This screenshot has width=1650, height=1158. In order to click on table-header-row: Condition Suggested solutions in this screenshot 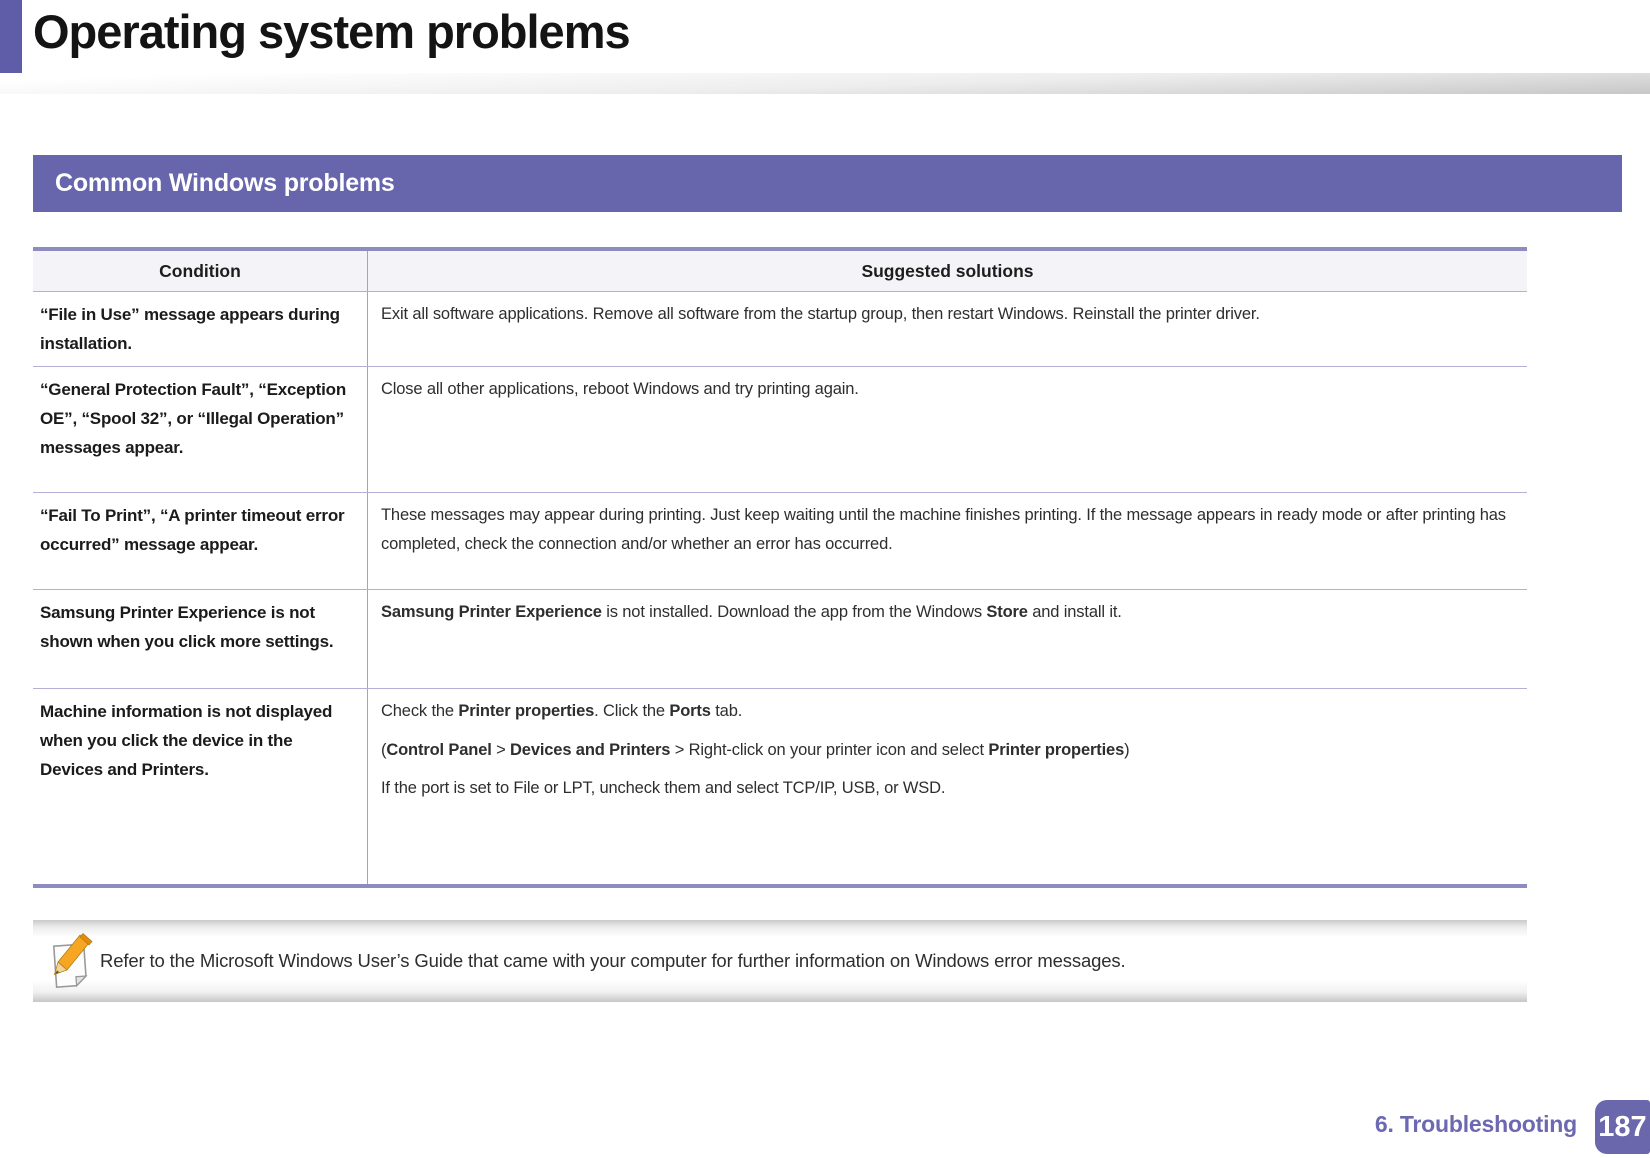, I will do `click(780, 271)`.